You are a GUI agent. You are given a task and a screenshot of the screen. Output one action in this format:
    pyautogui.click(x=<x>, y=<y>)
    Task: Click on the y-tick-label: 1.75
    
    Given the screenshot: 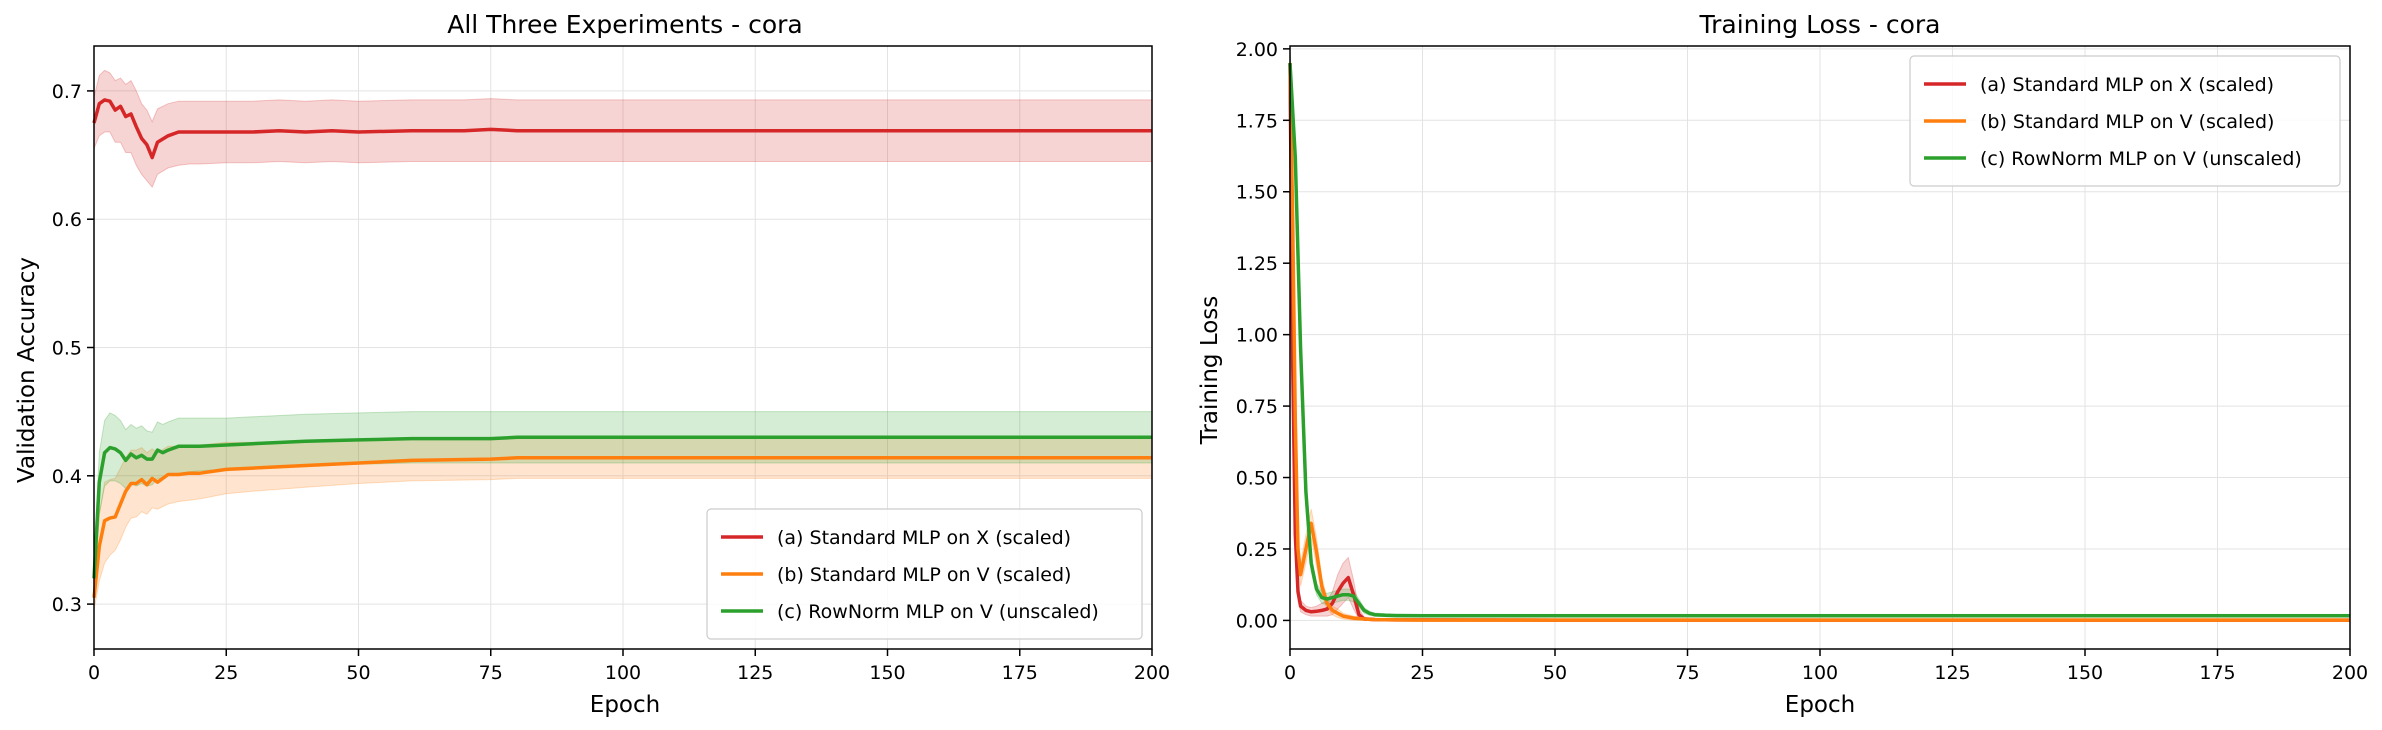 What is the action you would take?
    pyautogui.click(x=1257, y=121)
    